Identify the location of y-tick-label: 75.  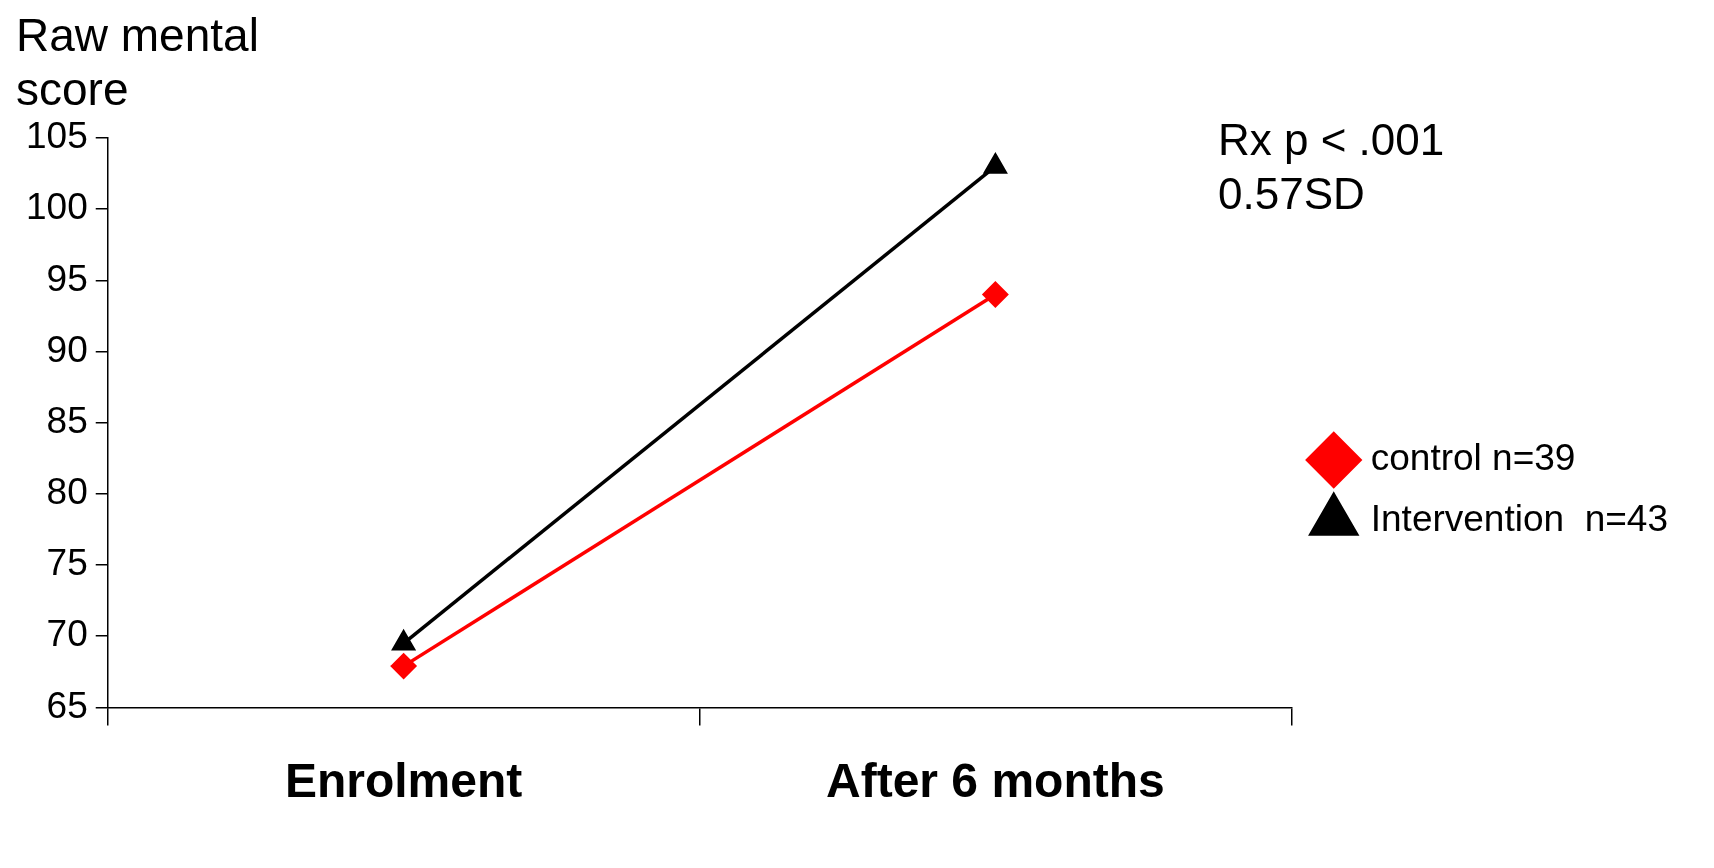
(67, 563).